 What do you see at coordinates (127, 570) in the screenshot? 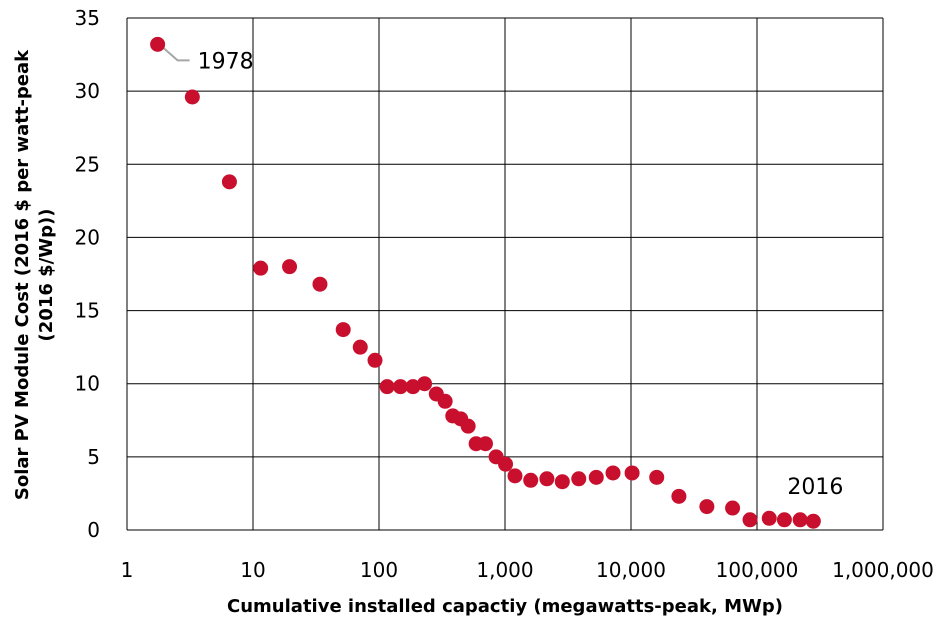
I see `x-tick-label: 1` at bounding box center [127, 570].